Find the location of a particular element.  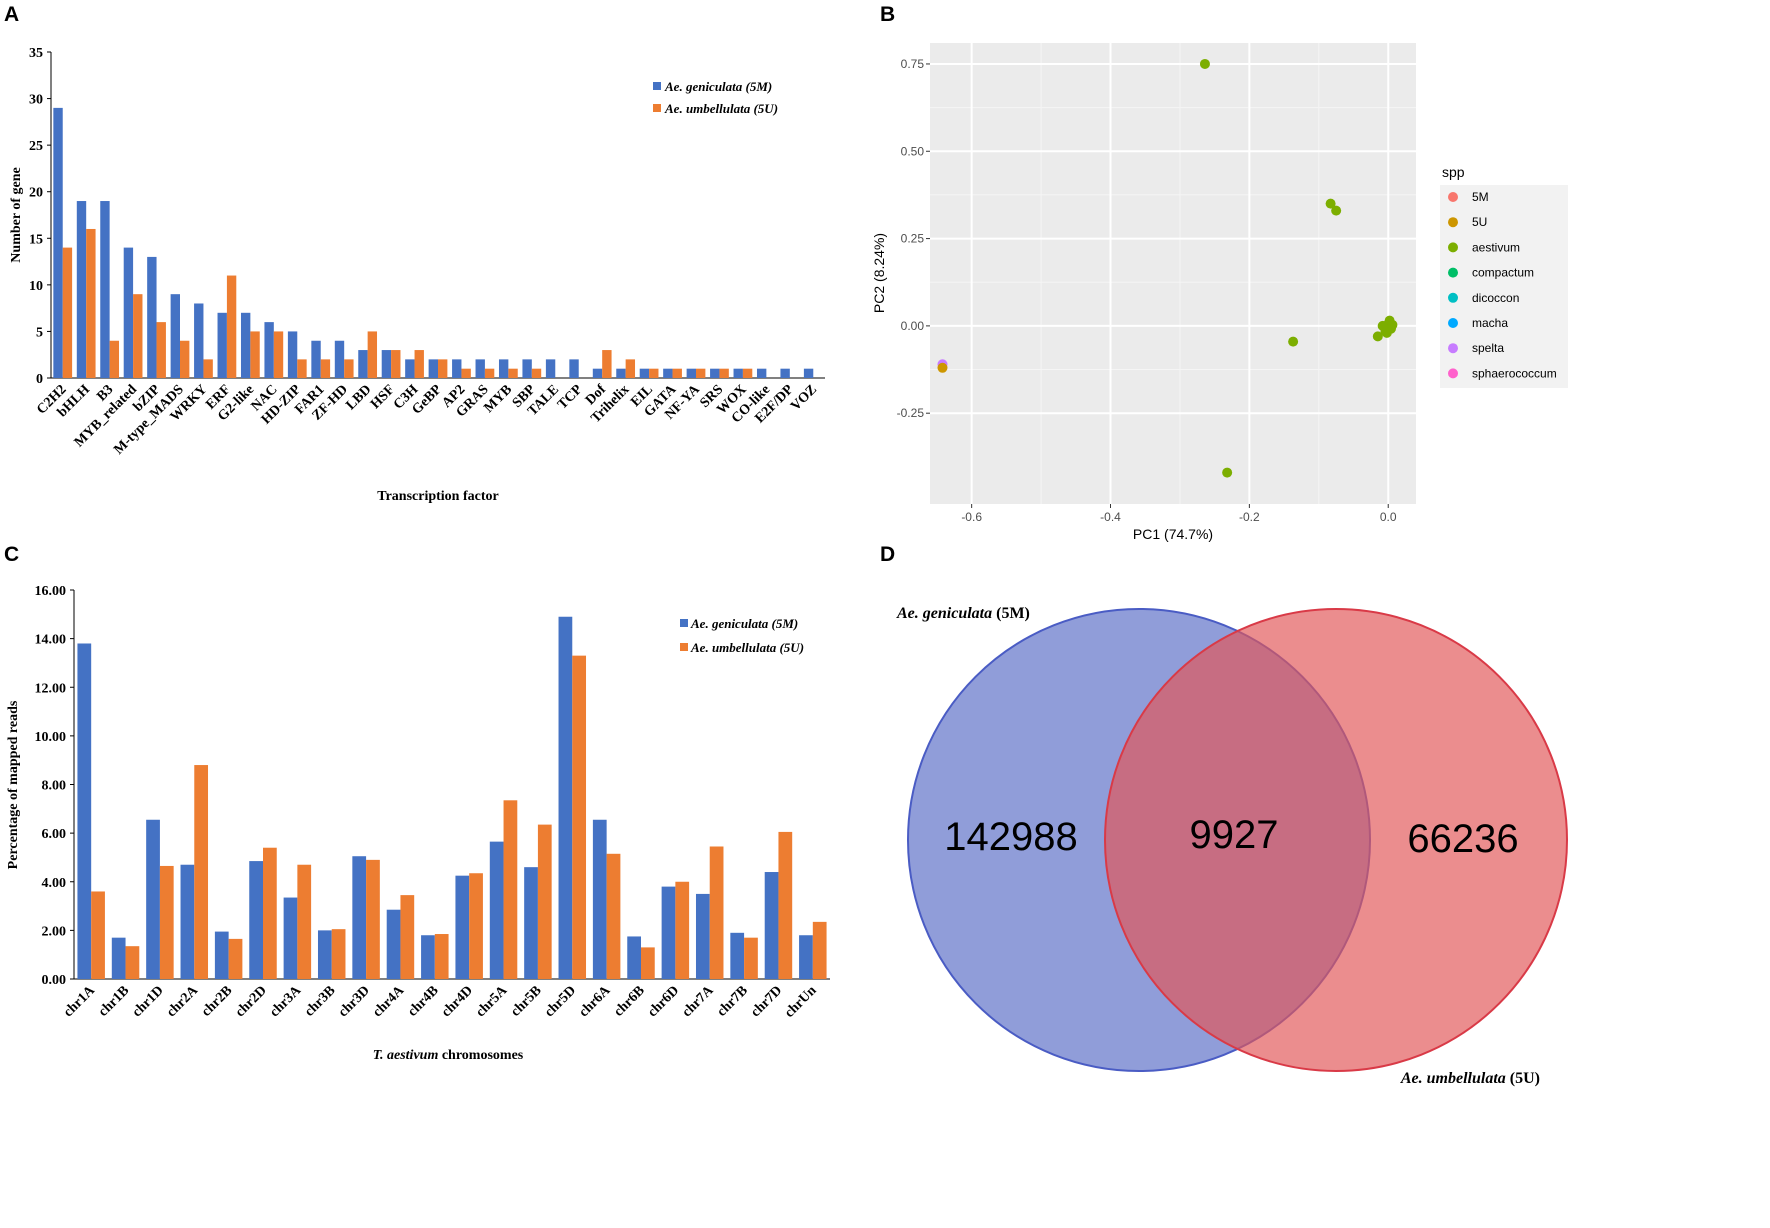

venn-count-5u-only: 66236 is located at coordinates (1462, 839).